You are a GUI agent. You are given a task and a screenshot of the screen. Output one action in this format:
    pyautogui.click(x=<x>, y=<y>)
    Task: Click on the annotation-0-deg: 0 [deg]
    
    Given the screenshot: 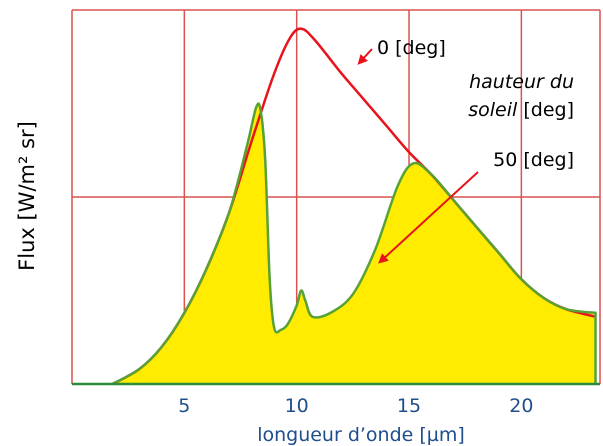 What is the action you would take?
    pyautogui.click(x=411, y=48)
    